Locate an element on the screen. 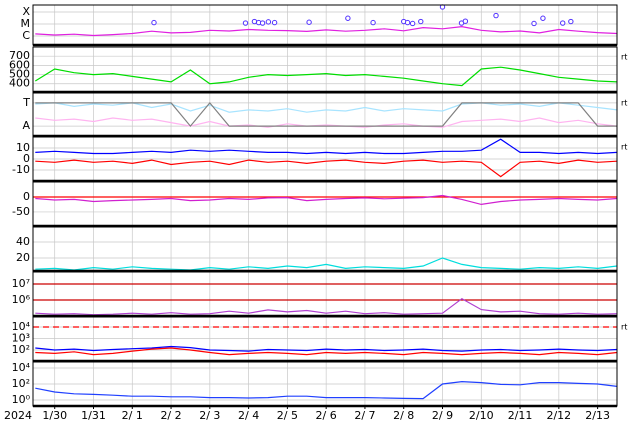 Image resolution: width=634 pixels, height=424 pixels. y-tick-label: 10⁷ is located at coordinates (21, 283).